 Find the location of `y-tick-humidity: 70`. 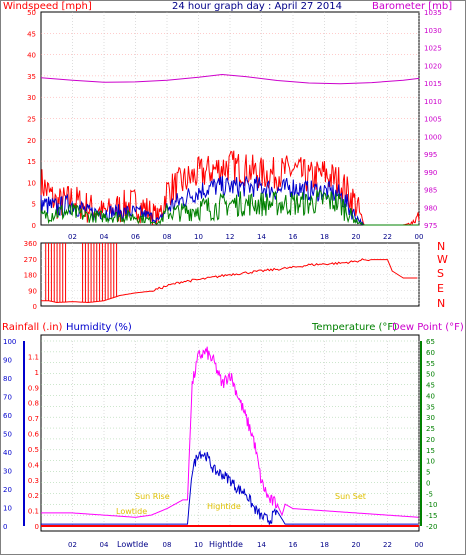

y-tick-humidity: 70 is located at coordinates (7, 398).